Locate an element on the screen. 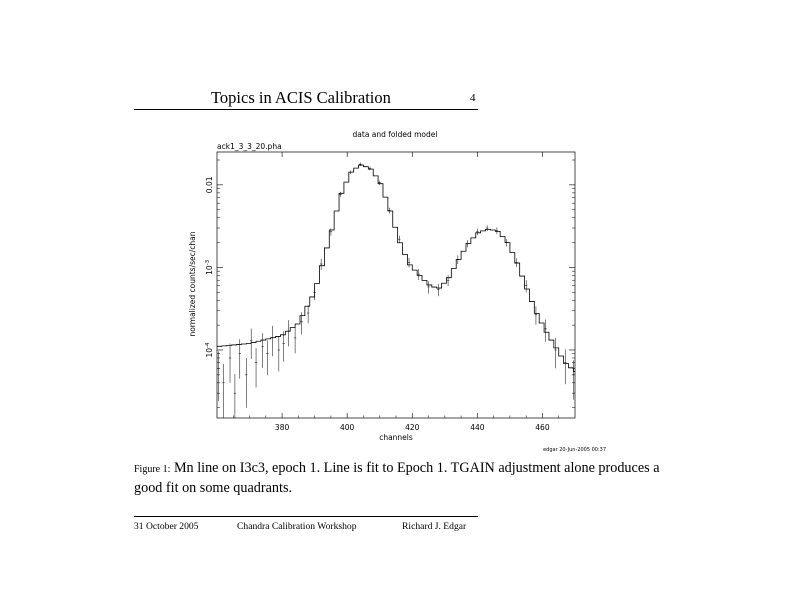 The width and height of the screenshot is (792, 612). footer-rule is located at coordinates (306, 516).